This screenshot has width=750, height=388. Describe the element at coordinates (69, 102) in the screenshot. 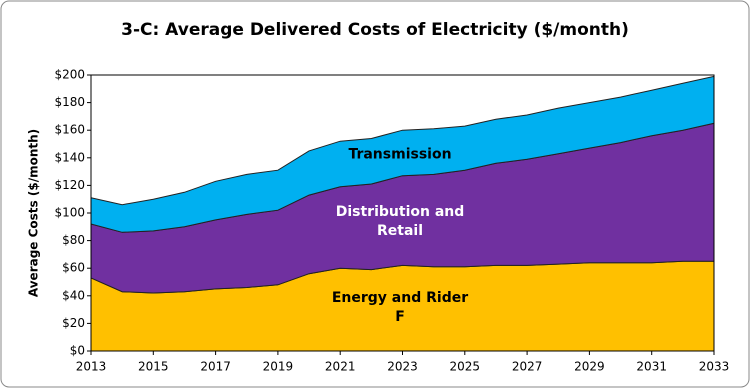

I see `y-tick-label: $180` at that location.